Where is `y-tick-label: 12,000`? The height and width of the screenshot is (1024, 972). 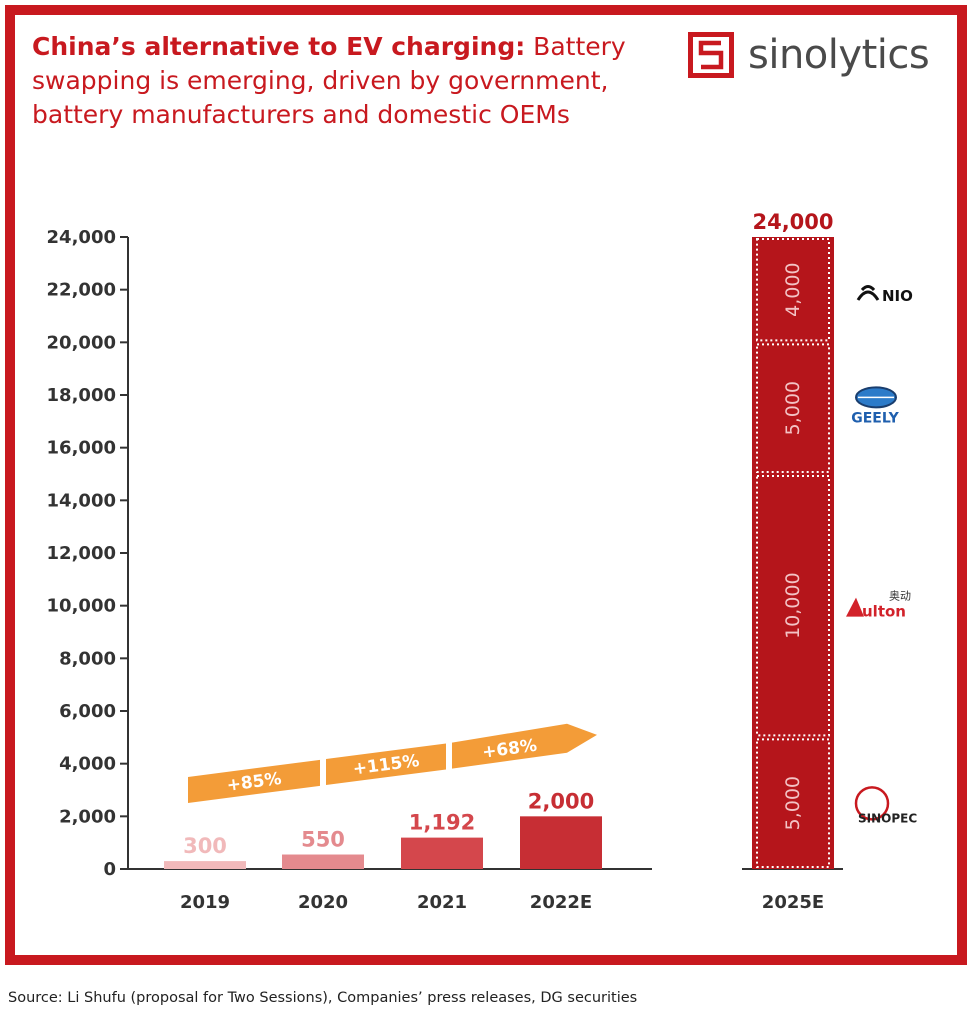 y-tick-label: 12,000 is located at coordinates (81, 553).